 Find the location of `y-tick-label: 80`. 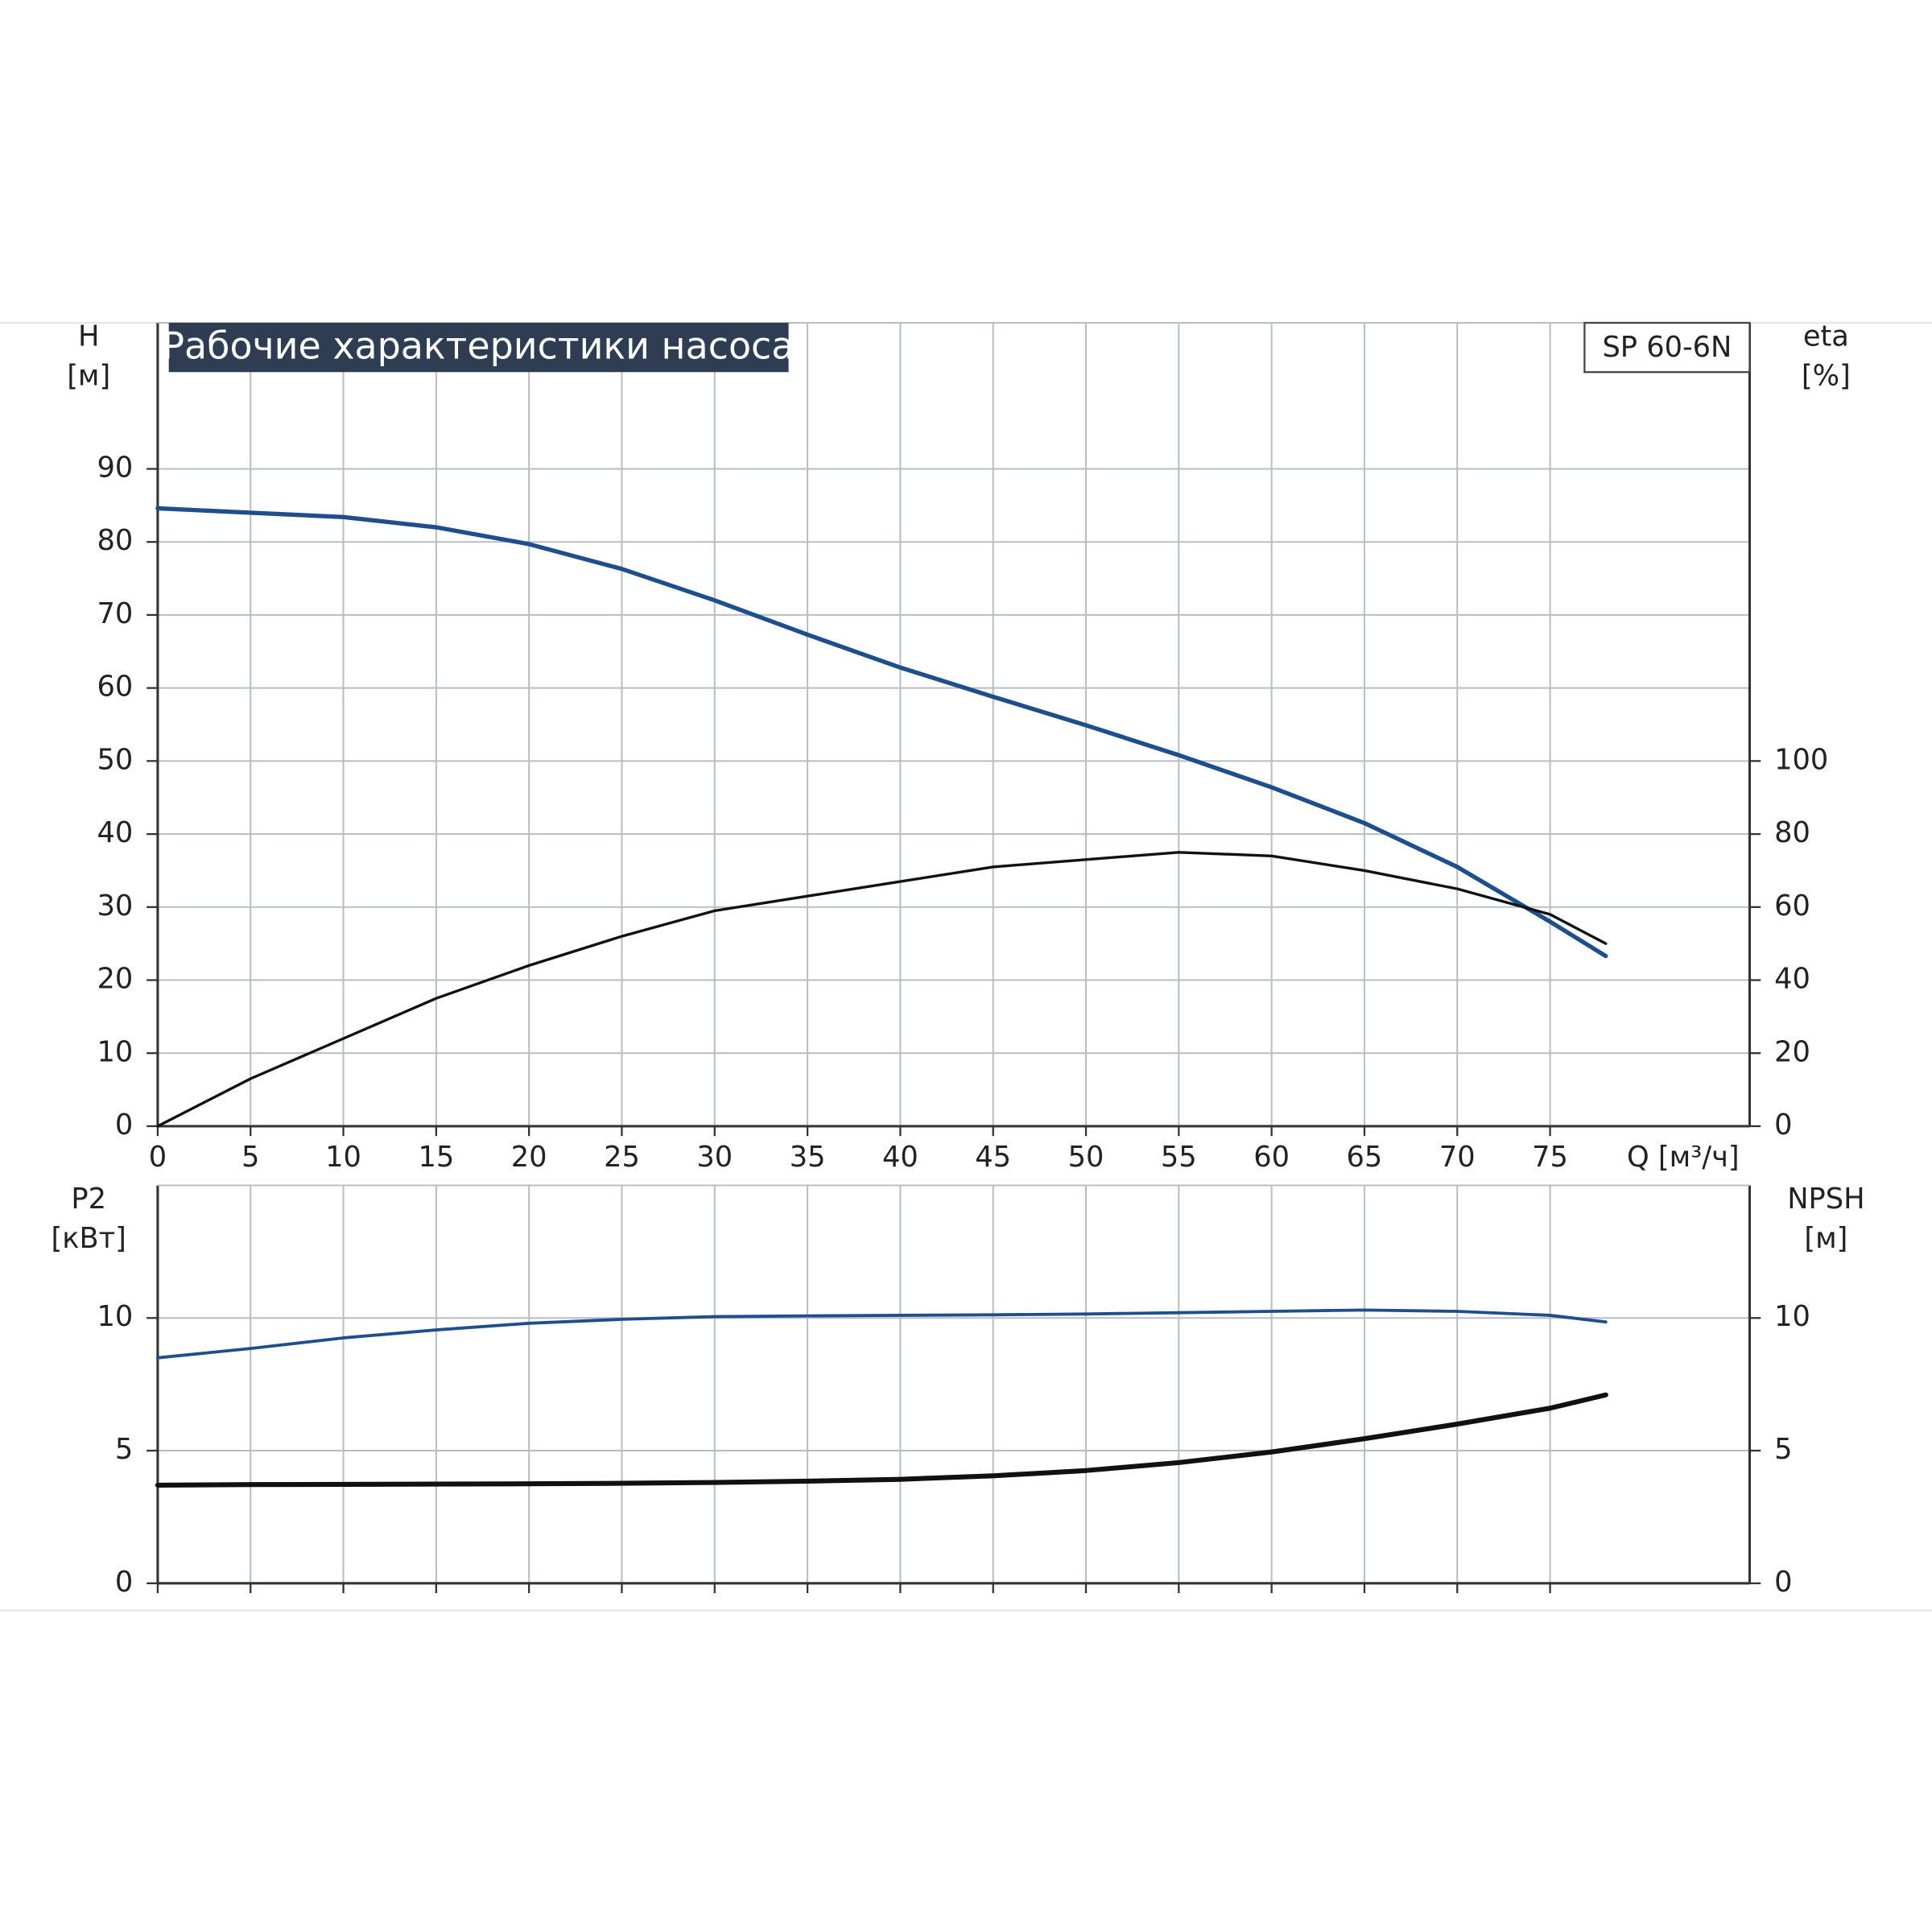

y-tick-label: 80 is located at coordinates (116, 540).